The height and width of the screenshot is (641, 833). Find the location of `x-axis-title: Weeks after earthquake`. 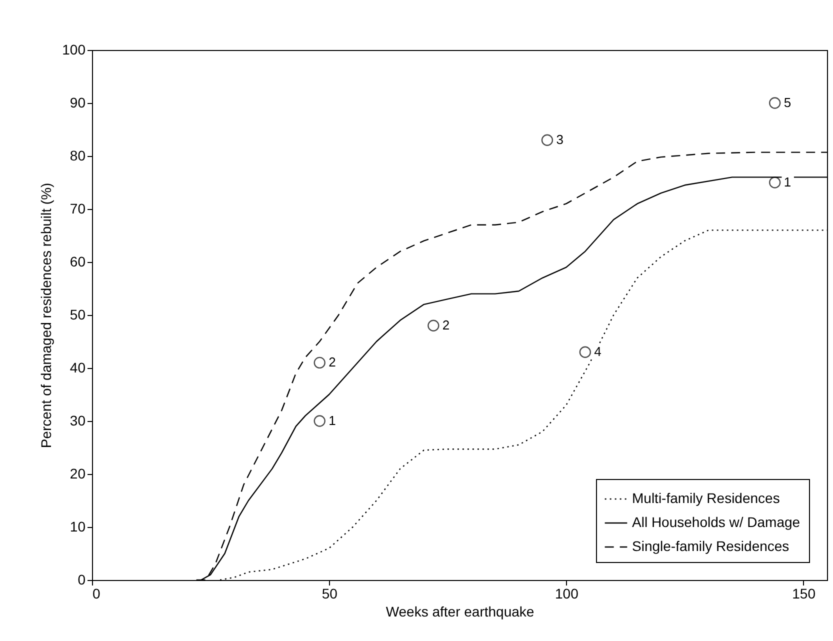

x-axis-title: Weeks after earthquake is located at coordinates (460, 612).